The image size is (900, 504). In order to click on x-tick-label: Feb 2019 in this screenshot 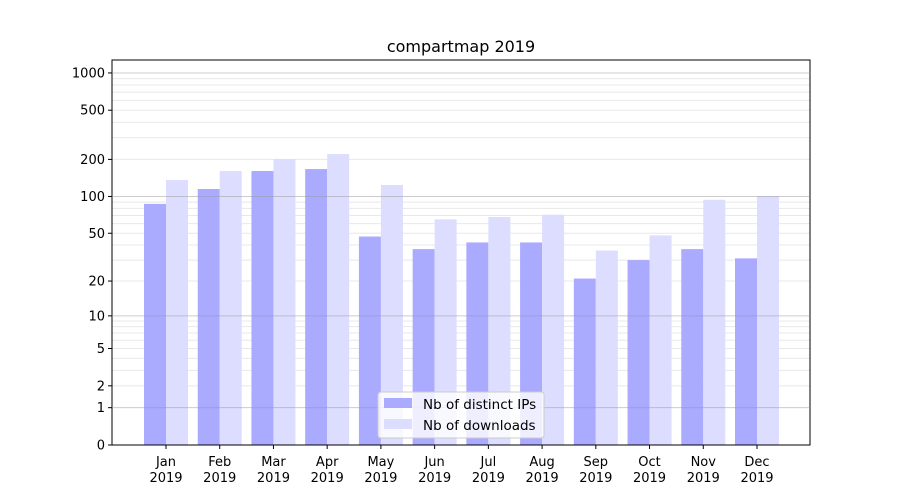, I will do `click(219, 470)`.